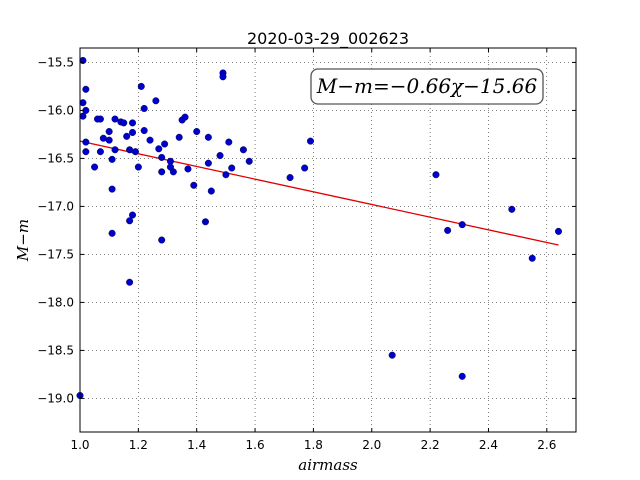 The height and width of the screenshot is (480, 640). Describe the element at coordinates (55, 398) in the screenshot. I see `y-tick-label: −19.0` at that location.